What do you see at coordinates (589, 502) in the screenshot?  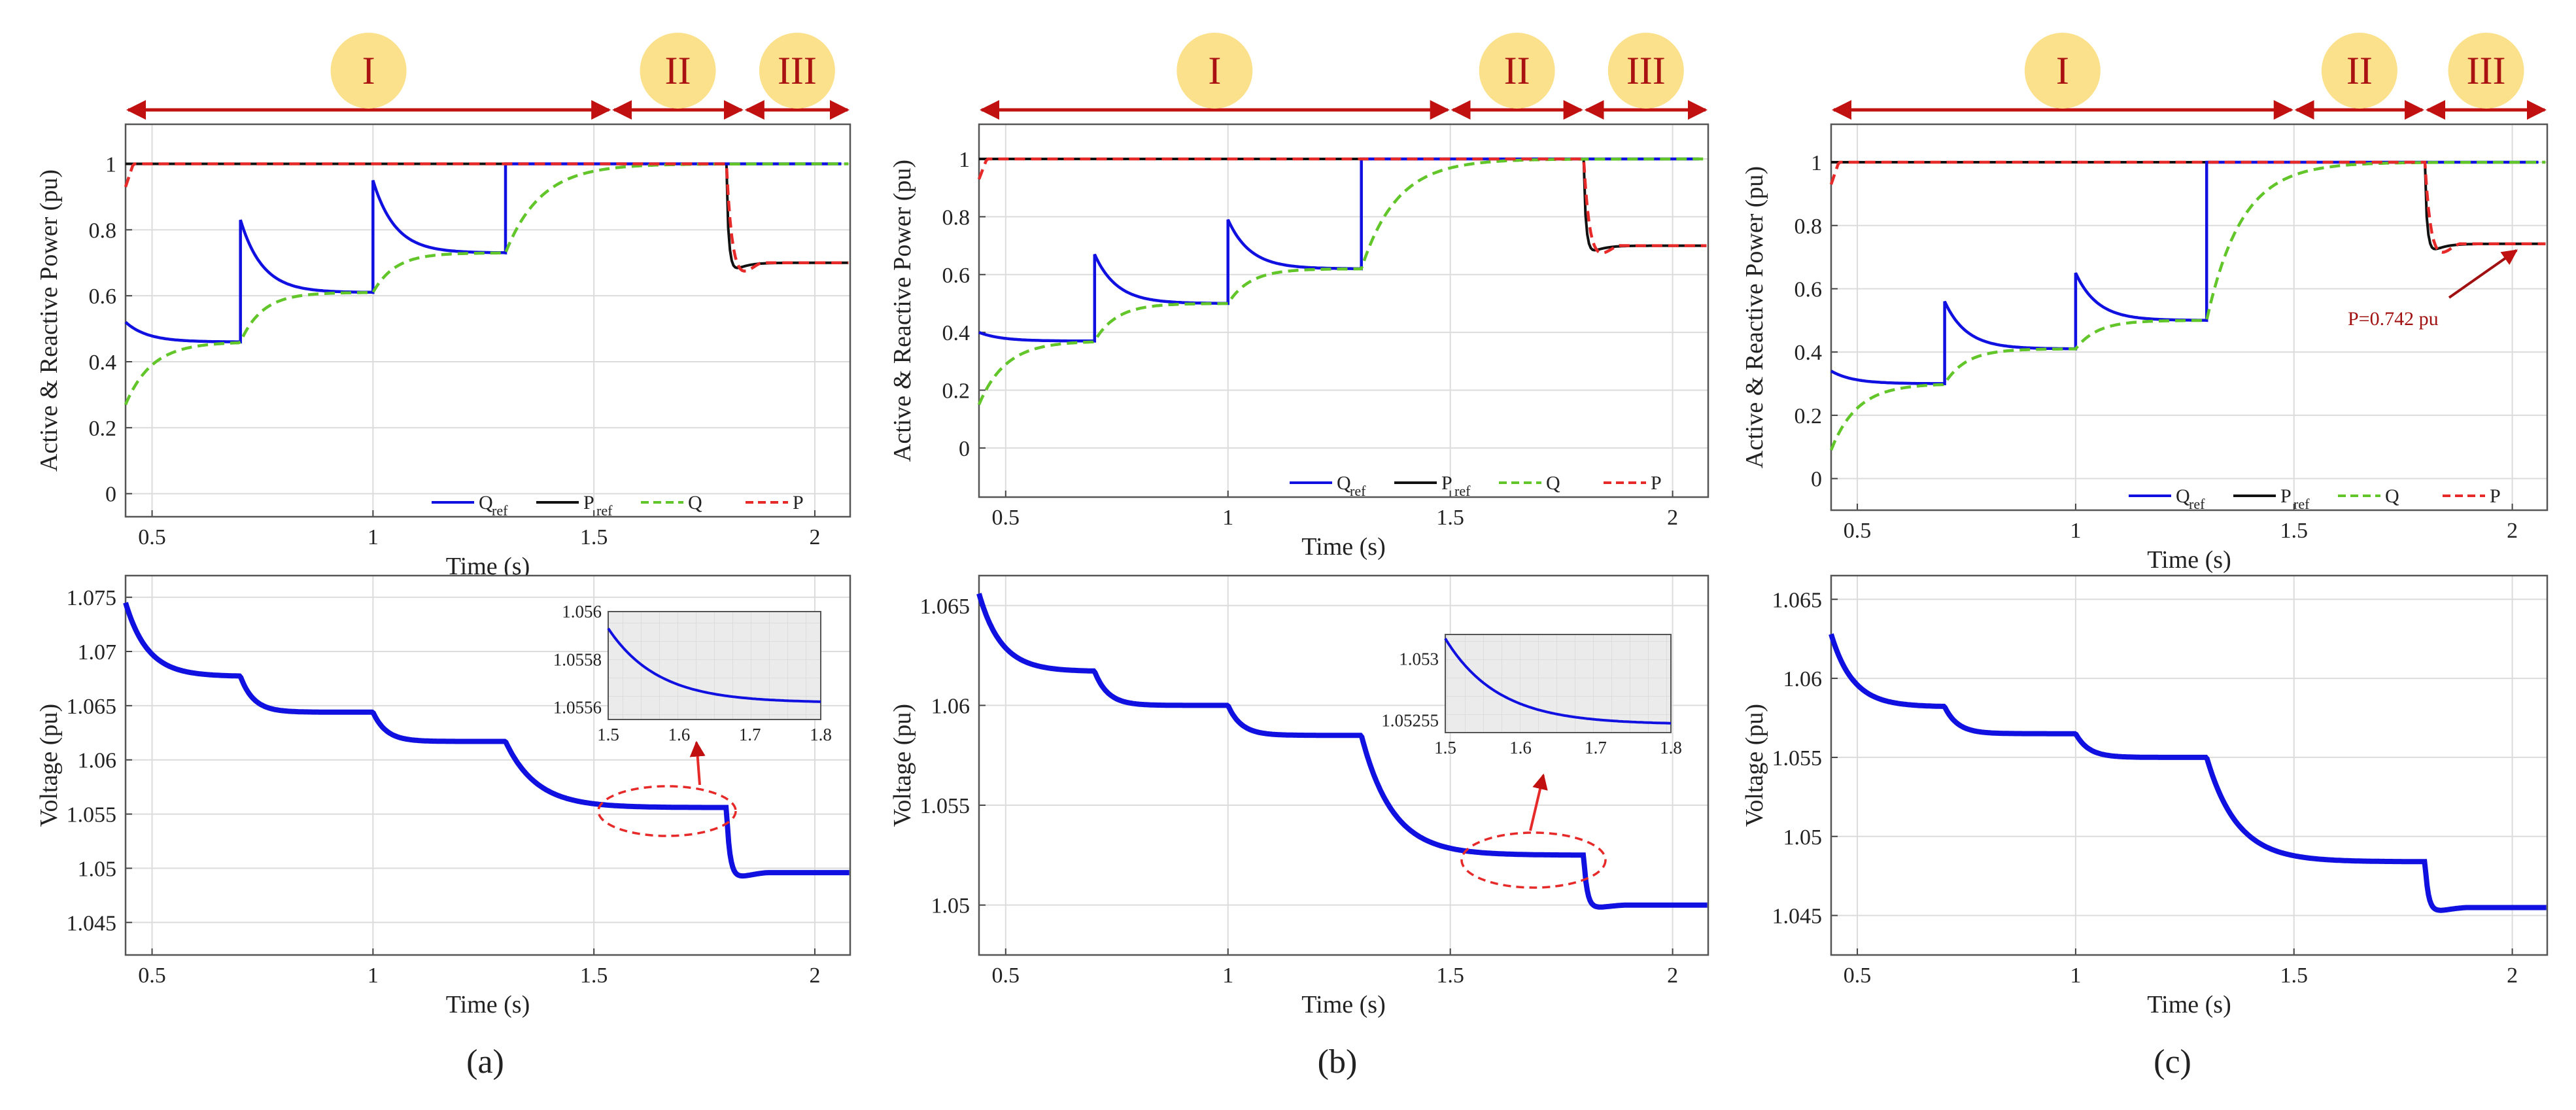 I see `legend-pref-label: P` at bounding box center [589, 502].